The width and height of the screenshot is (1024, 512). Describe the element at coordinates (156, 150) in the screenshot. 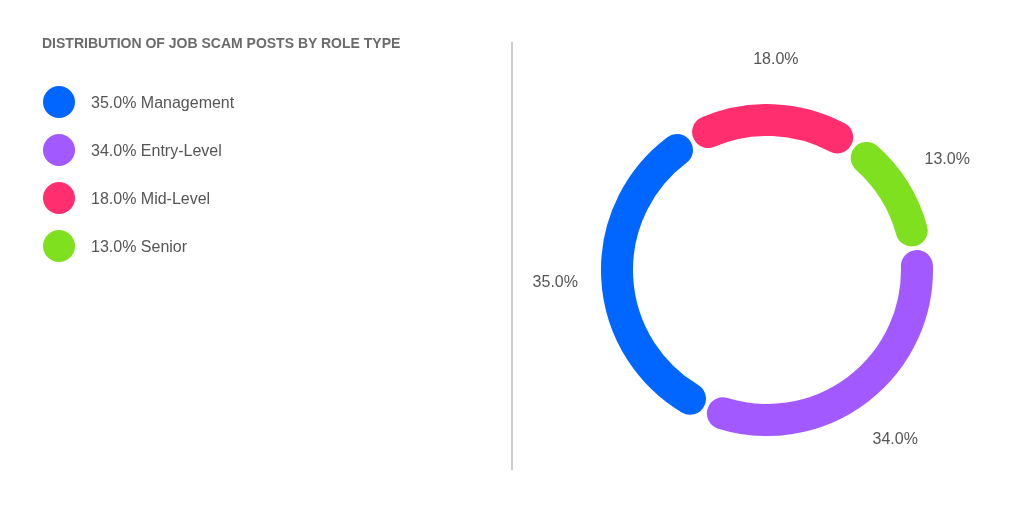

I see `legend-label: 34.0% Entry-Level` at that location.